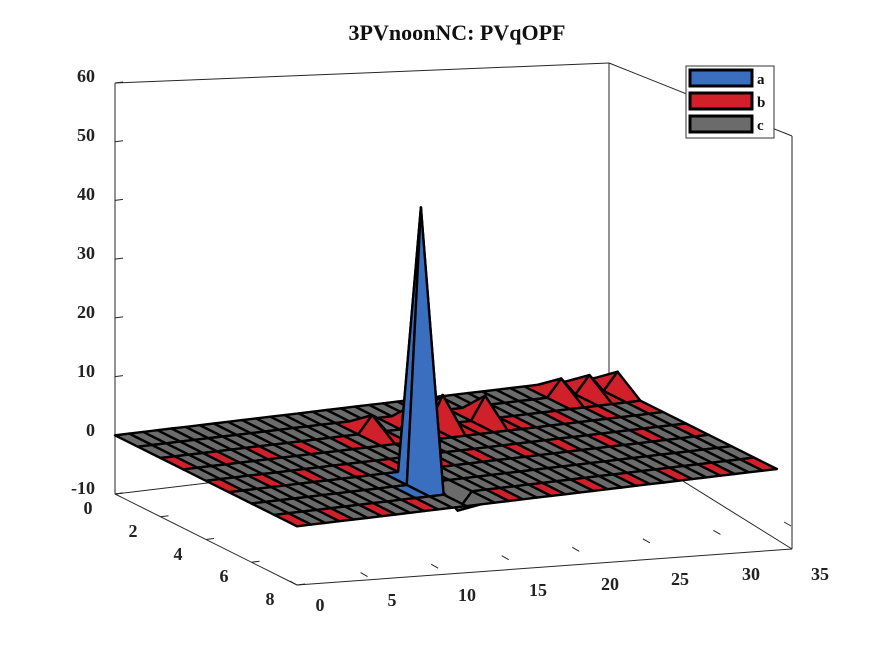 The image size is (875, 656). I want to click on z-tick-label: 20, so click(86, 312).